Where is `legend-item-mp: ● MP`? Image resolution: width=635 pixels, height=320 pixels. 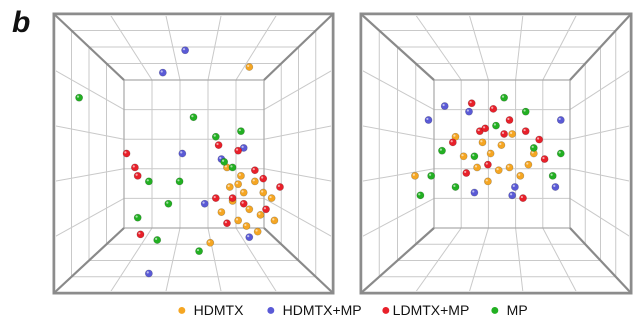 legend-item-mp: ● MP is located at coordinates (509, 311).